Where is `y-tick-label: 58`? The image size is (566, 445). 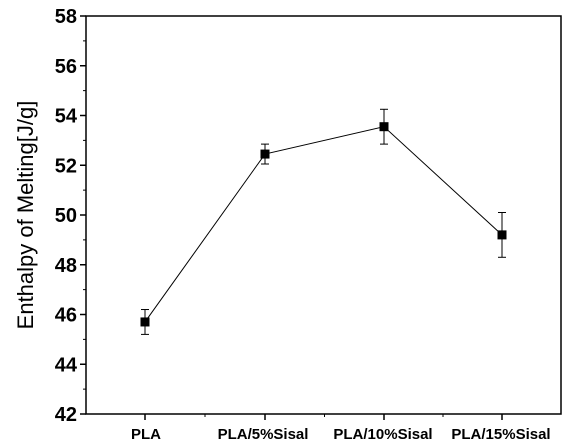
y-tick-label: 58 is located at coordinates (66, 17).